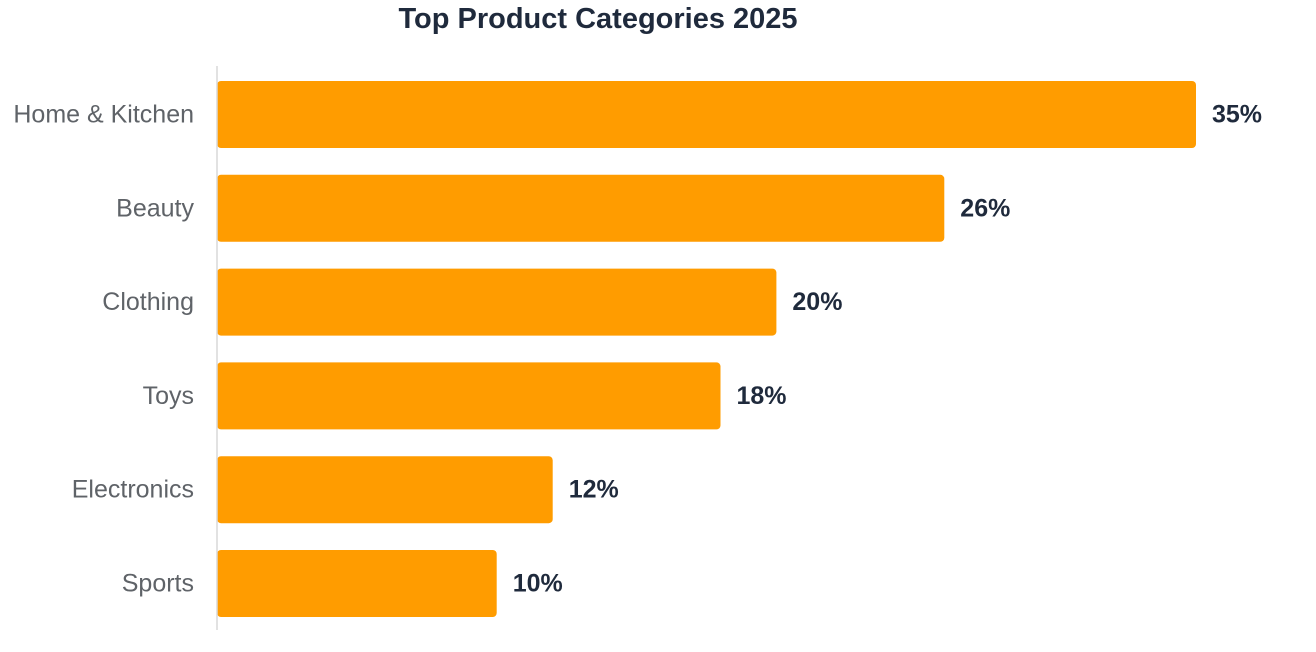 Image resolution: width=1316 pixels, height=652 pixels. I want to click on value-label: 12%, so click(594, 490).